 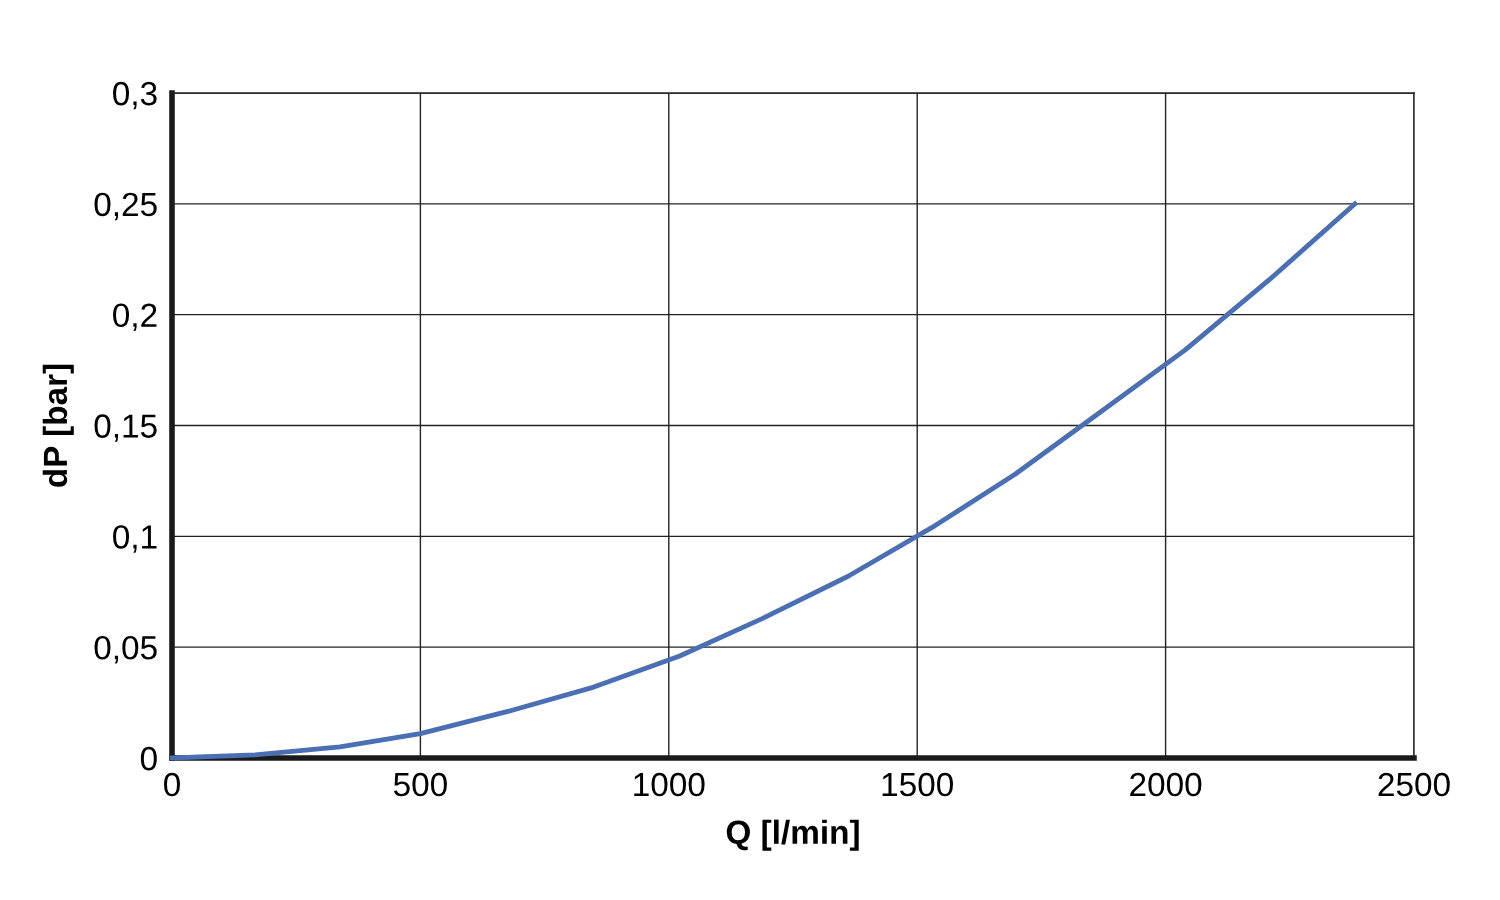 I want to click on y-tick-label: 0,15, so click(x=125, y=428).